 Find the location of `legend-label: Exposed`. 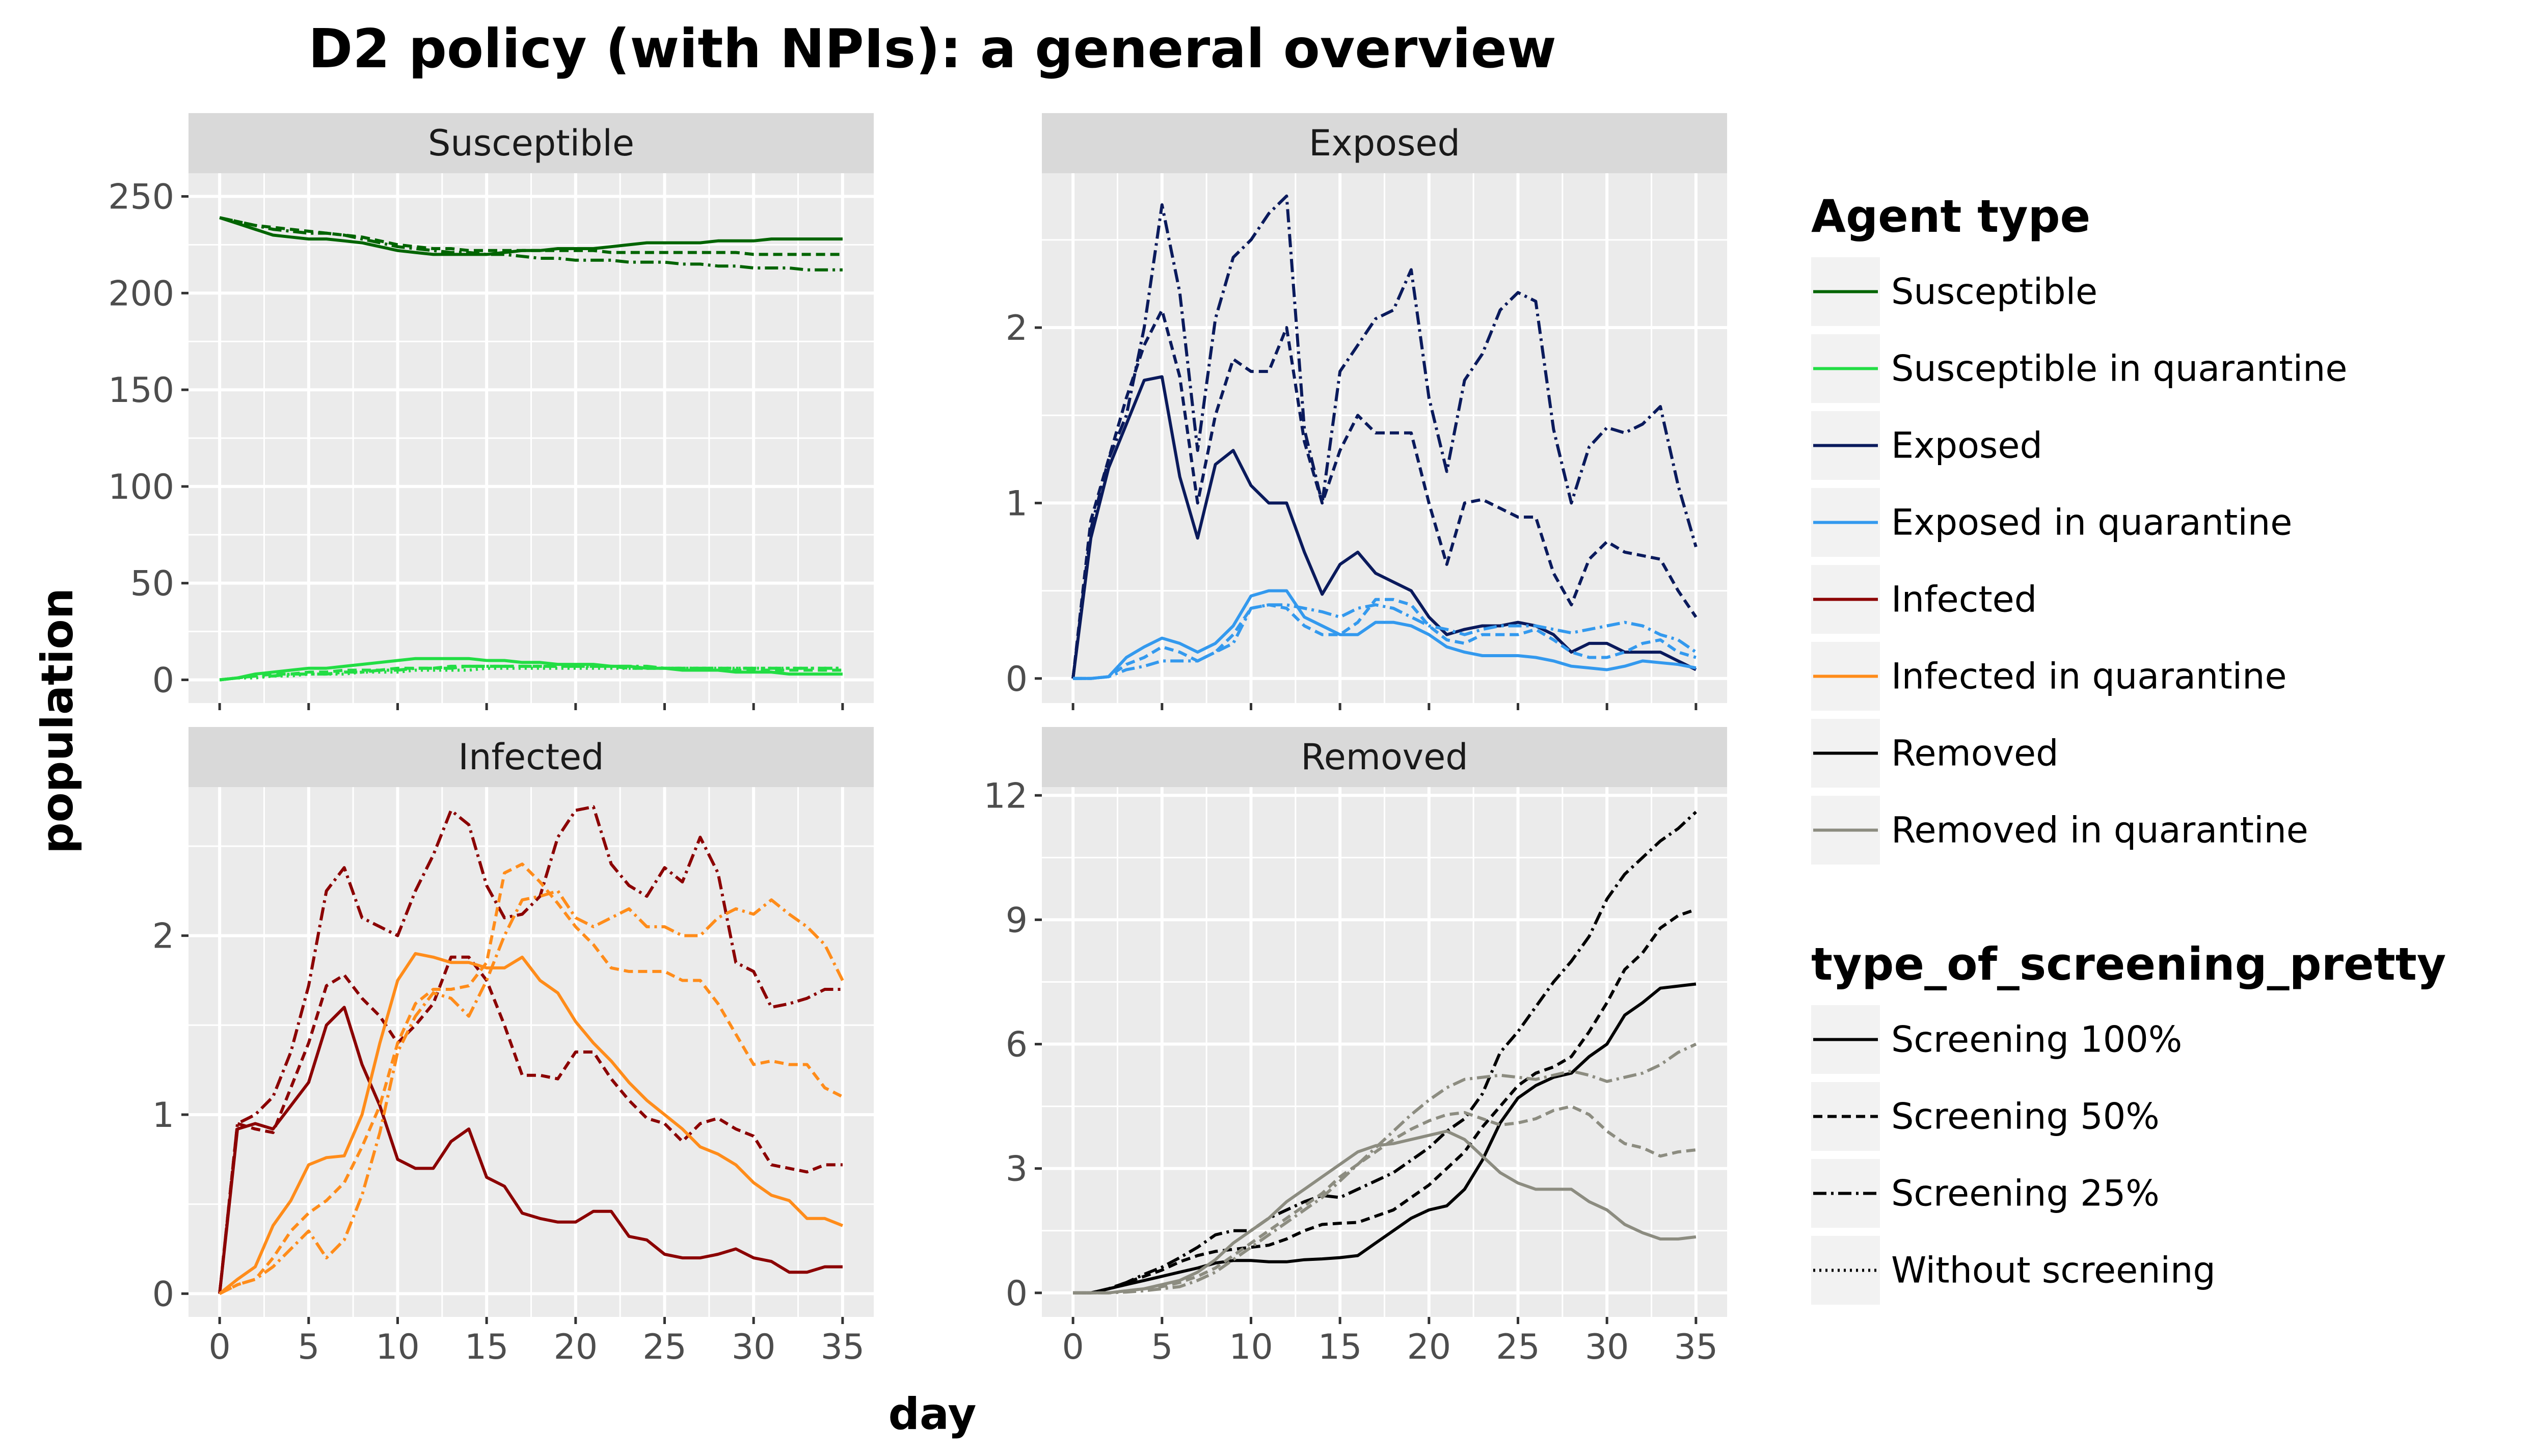

legend-label: Exposed is located at coordinates (1967, 446).